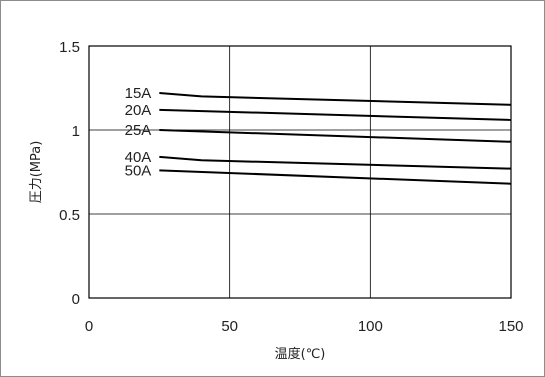 This screenshot has height=377, width=545. I want to click on y-tick-label: 0, so click(76, 299).